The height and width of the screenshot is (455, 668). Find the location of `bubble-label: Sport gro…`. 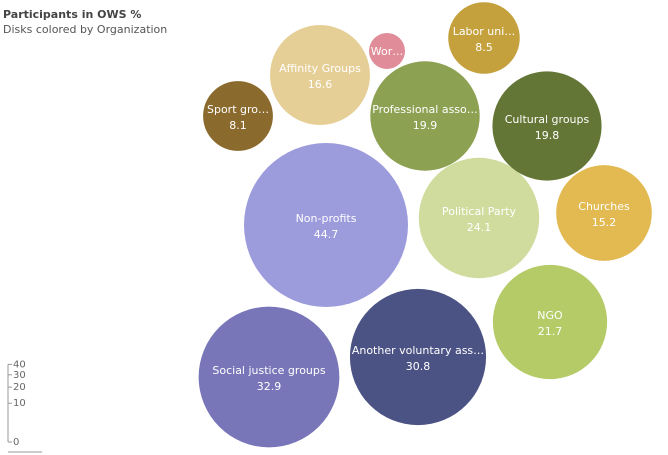

bubble-label: Sport gro… is located at coordinates (238, 109).